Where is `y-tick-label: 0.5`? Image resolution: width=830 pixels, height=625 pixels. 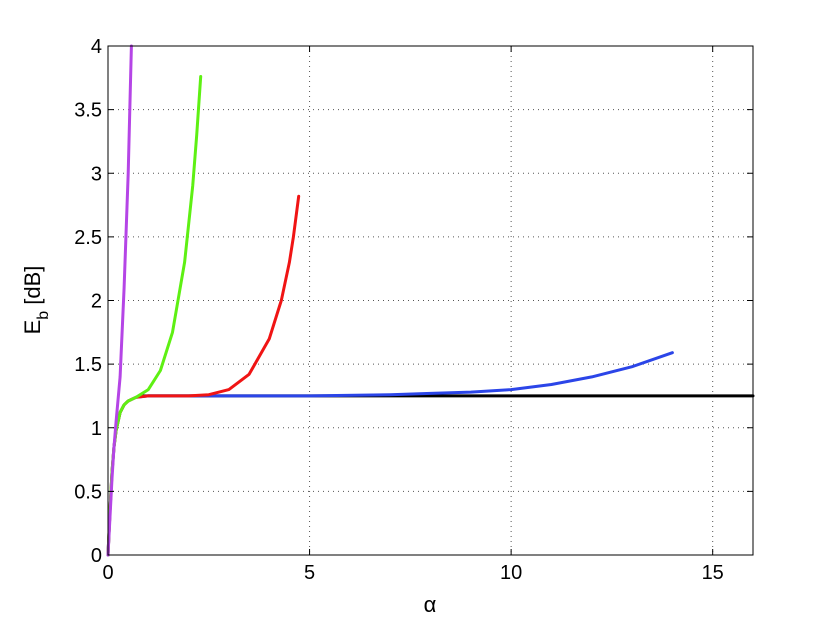 y-tick-label: 0.5 is located at coordinates (88, 492).